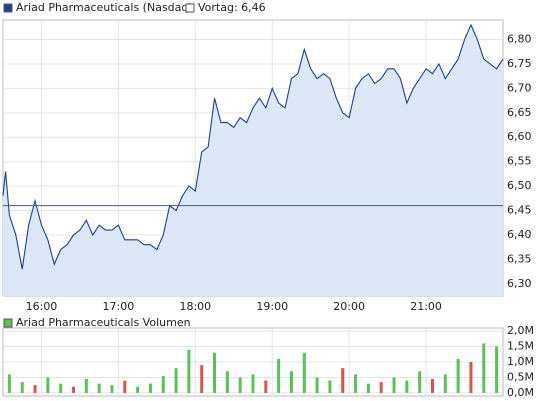  I want to click on y-tick-label: 6,65, so click(519, 112).